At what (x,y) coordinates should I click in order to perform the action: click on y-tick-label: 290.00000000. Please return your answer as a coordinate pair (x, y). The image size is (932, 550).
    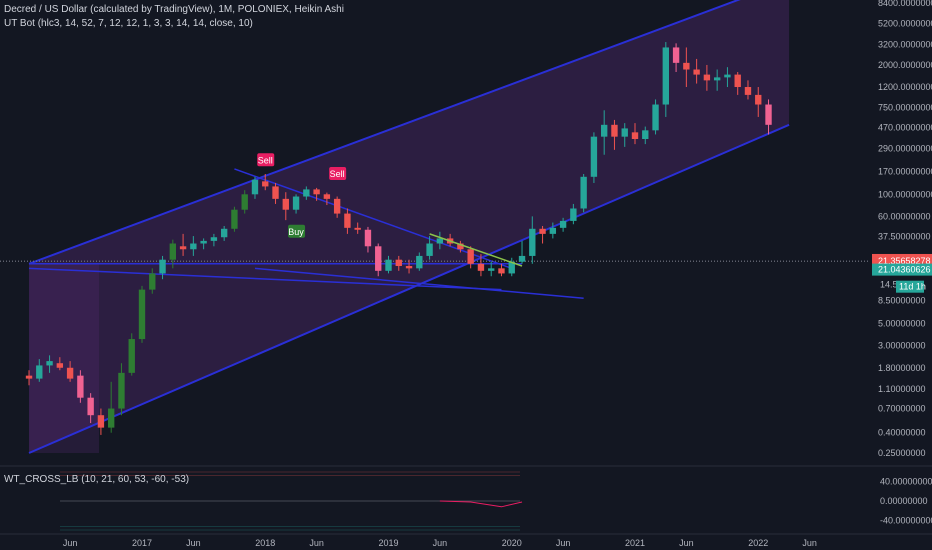
    Looking at the image, I should click on (905, 148).